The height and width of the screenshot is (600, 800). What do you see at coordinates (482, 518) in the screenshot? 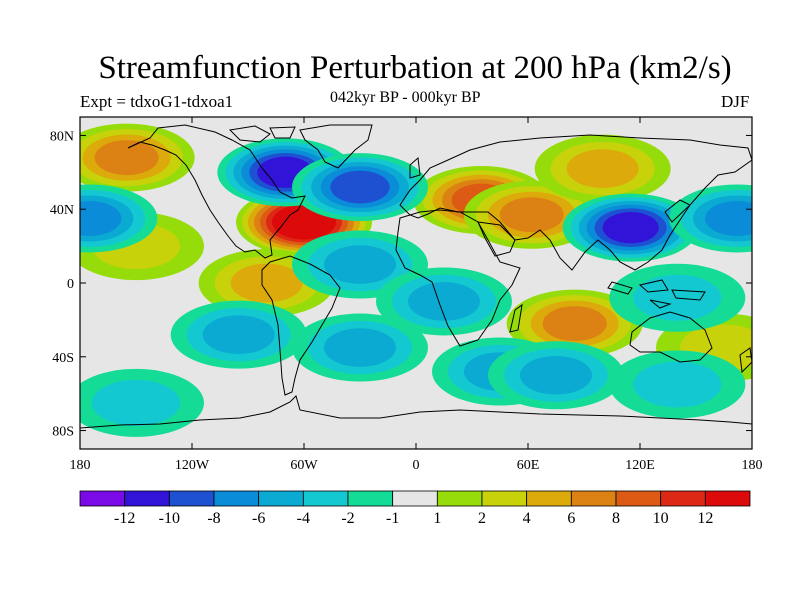
I see `colorbar-label: 2` at bounding box center [482, 518].